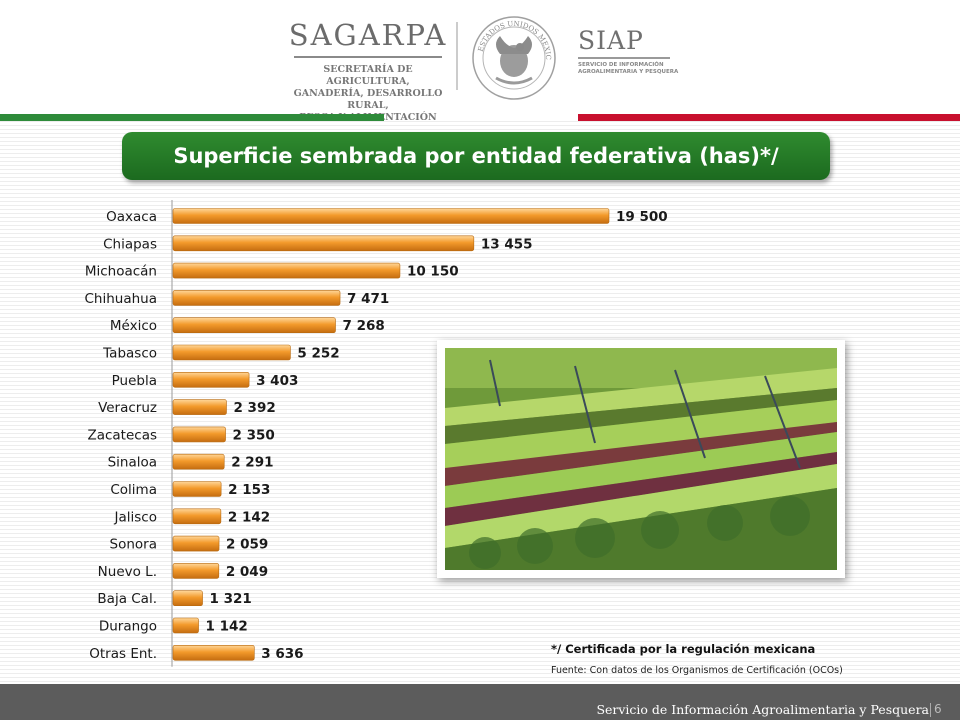 Image resolution: width=960 pixels, height=720 pixels. Describe the element at coordinates (133, 545) in the screenshot. I see `category-label: Sonora` at that location.